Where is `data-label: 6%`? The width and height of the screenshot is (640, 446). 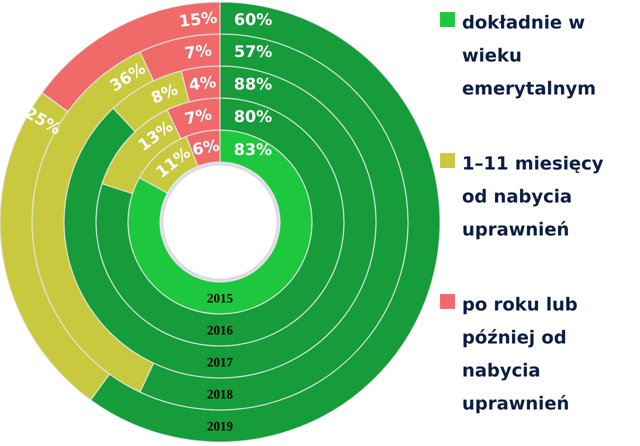 data-label: 6% is located at coordinates (205, 148).